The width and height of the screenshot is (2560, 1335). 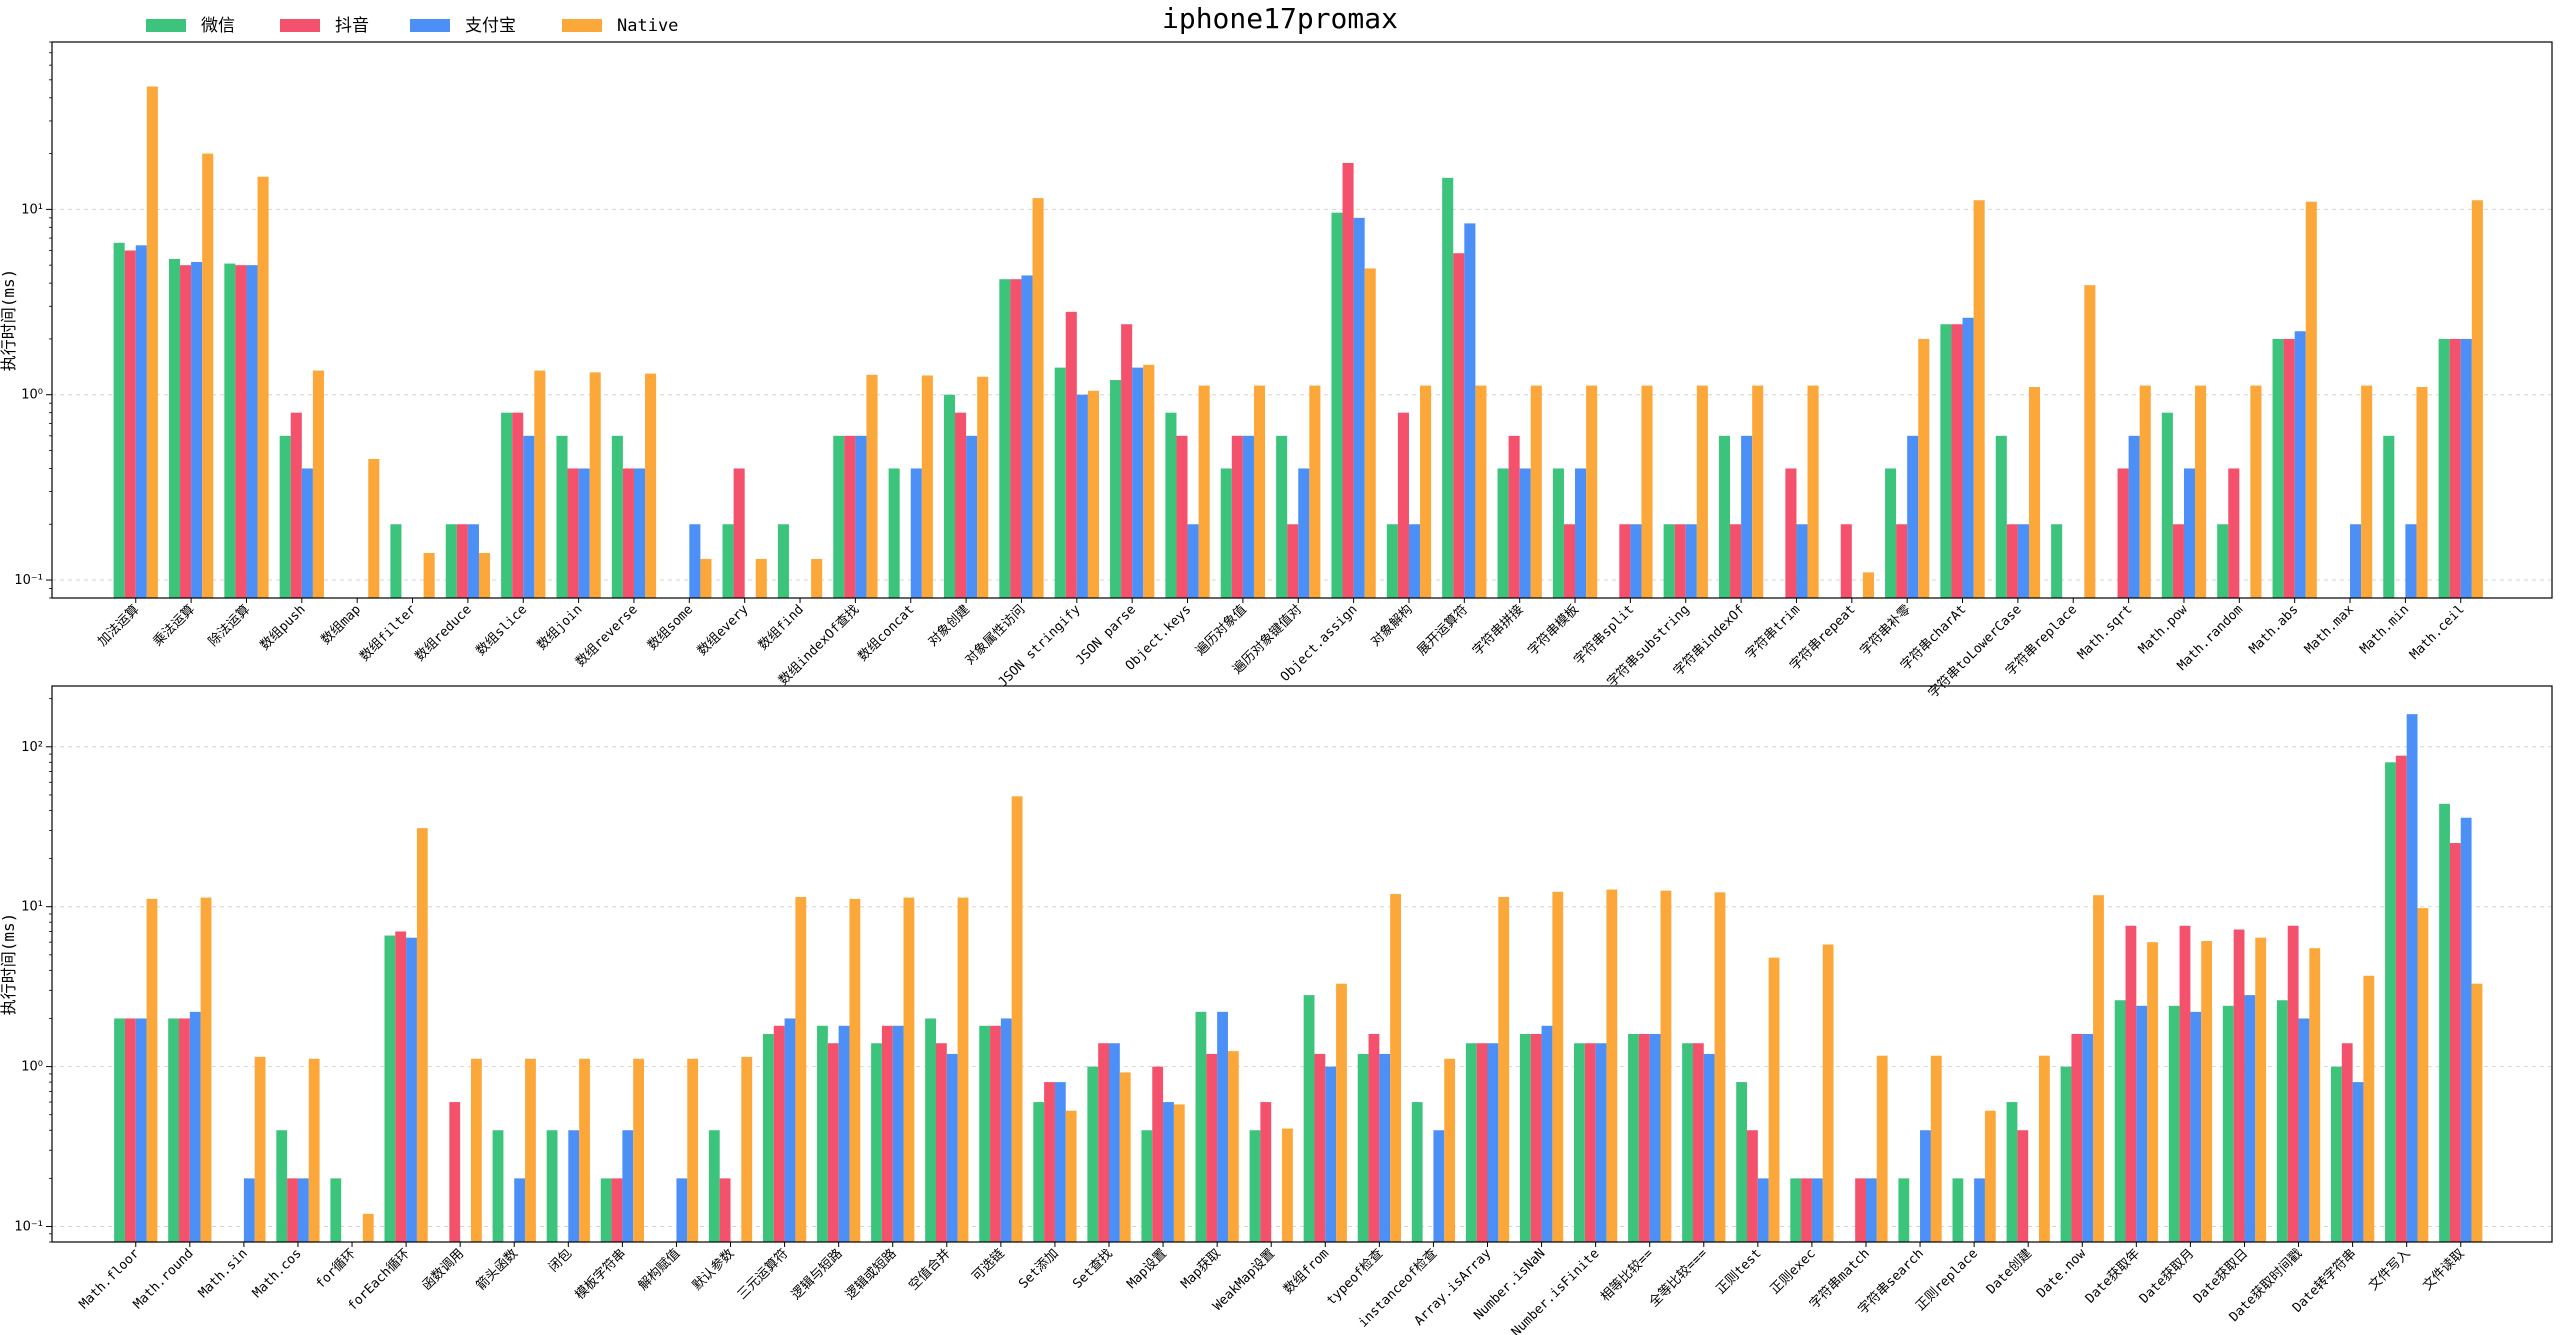 What do you see at coordinates (501, 630) in the screenshot?
I see `x-tick-label: 数组slice` at bounding box center [501, 630].